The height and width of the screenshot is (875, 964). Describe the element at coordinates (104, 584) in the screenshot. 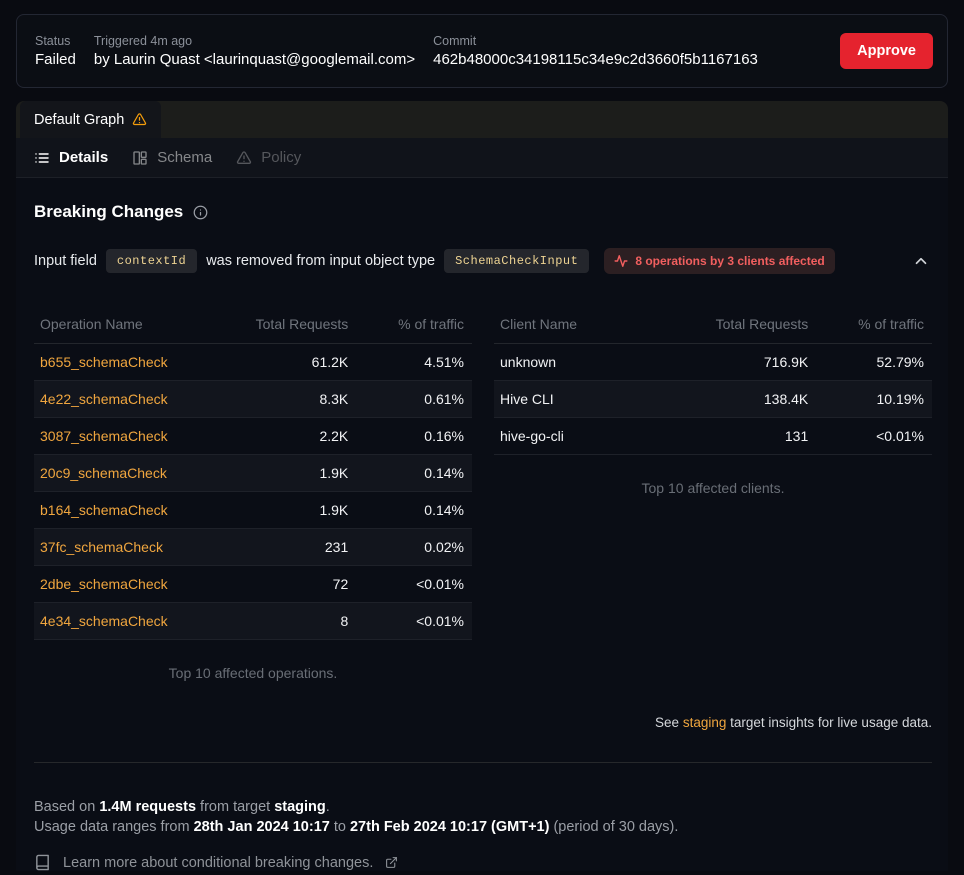

I see `operation-link: 2dbe_schemaCheck` at that location.